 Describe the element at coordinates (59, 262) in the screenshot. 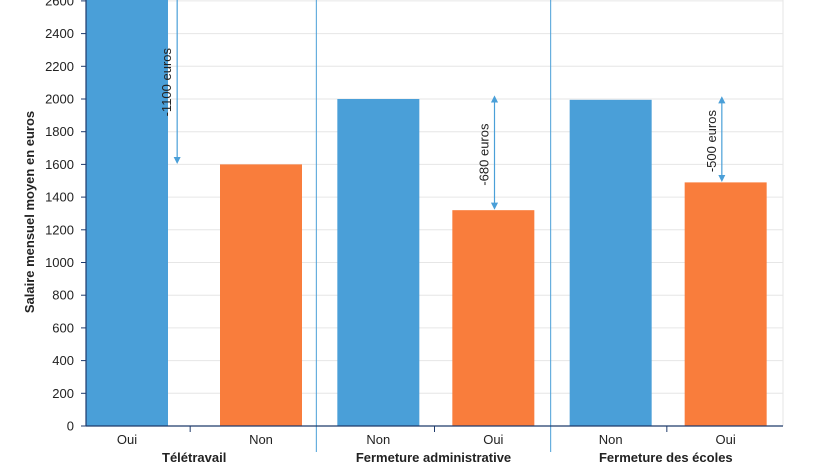

I see `y-tick-label: 1000` at that location.